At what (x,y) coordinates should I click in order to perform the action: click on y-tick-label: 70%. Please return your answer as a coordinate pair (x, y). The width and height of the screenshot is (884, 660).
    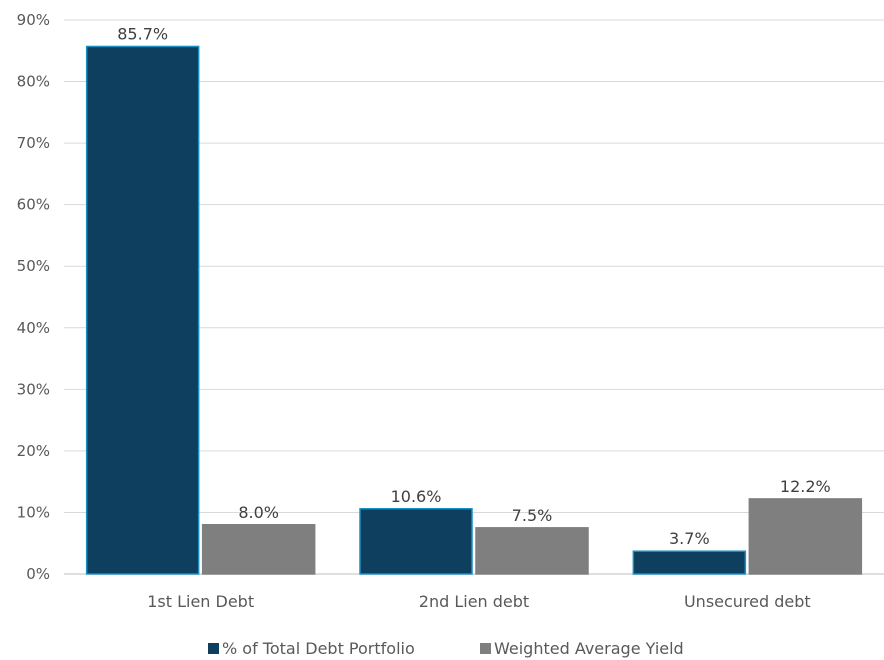
    Looking at the image, I should click on (33, 143).